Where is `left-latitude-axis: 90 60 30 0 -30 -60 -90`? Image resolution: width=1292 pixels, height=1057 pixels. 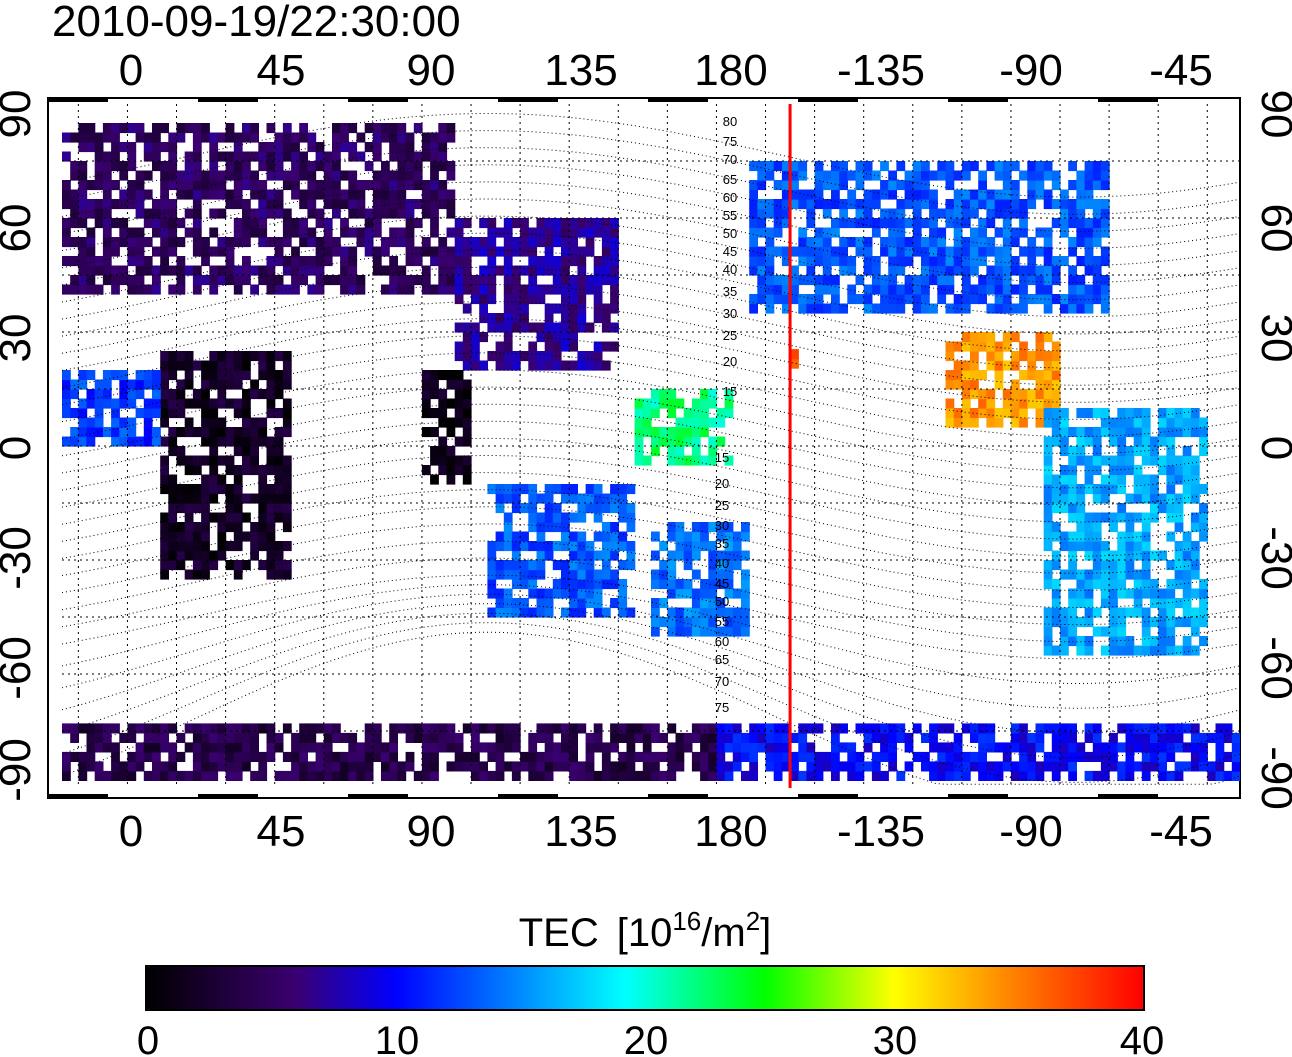 left-latitude-axis: 90 60 30 0 -30 -60 -90 is located at coordinates (20, 446).